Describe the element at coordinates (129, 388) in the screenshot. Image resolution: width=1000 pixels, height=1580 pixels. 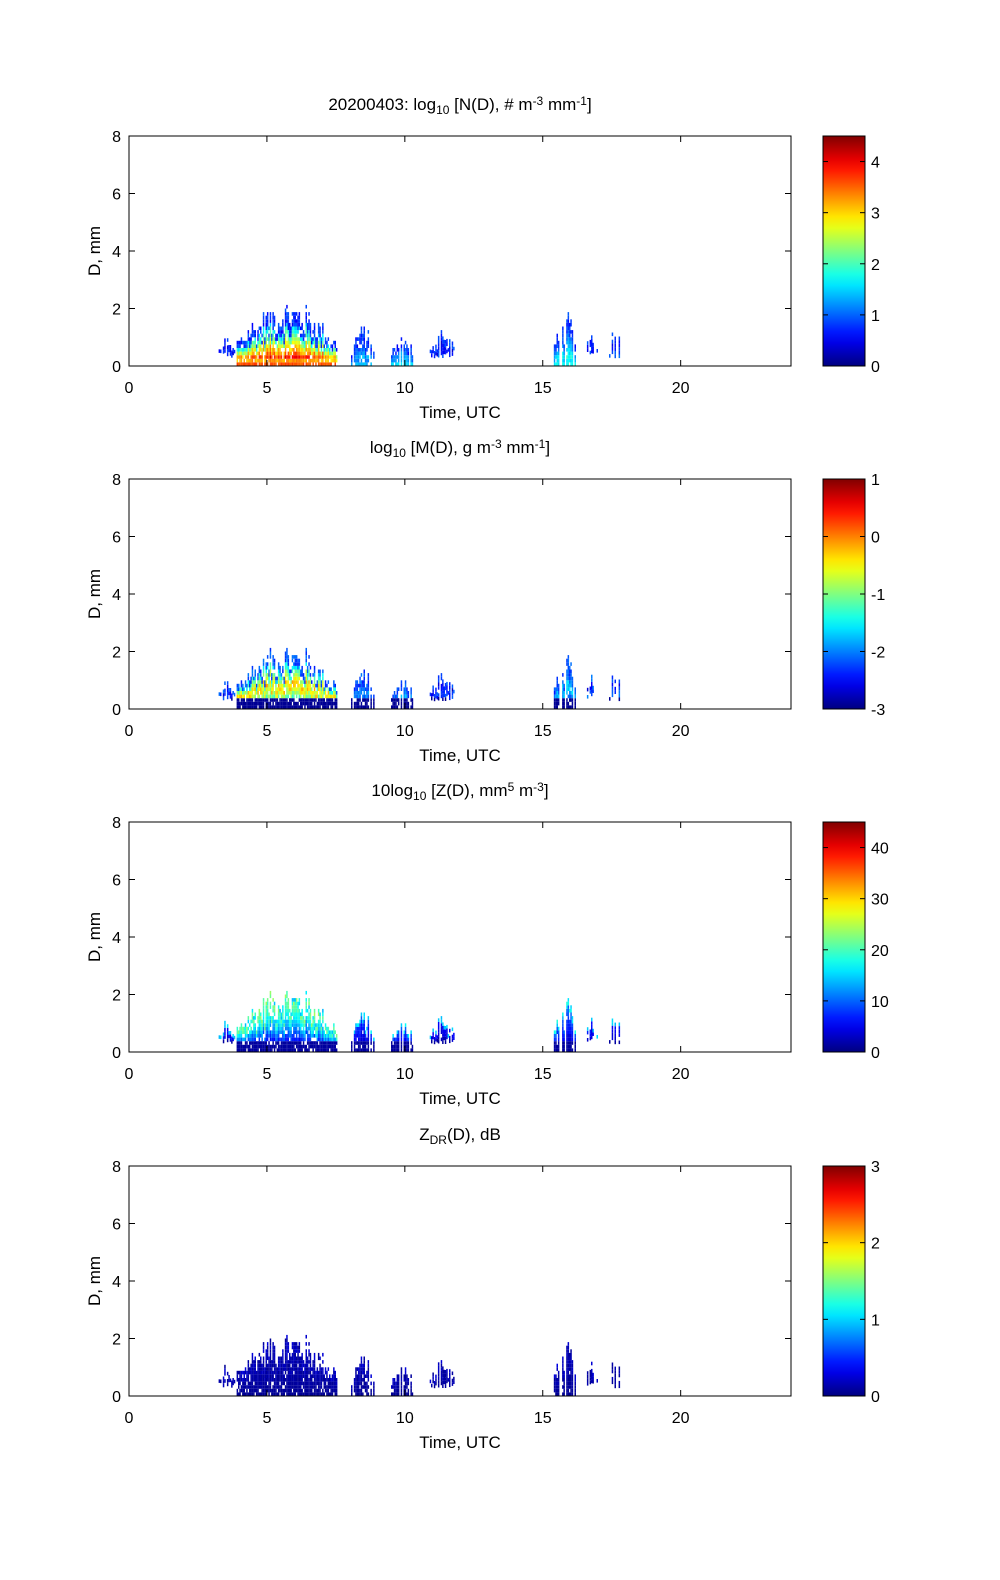
I see `x-tick-label: 0` at that location.